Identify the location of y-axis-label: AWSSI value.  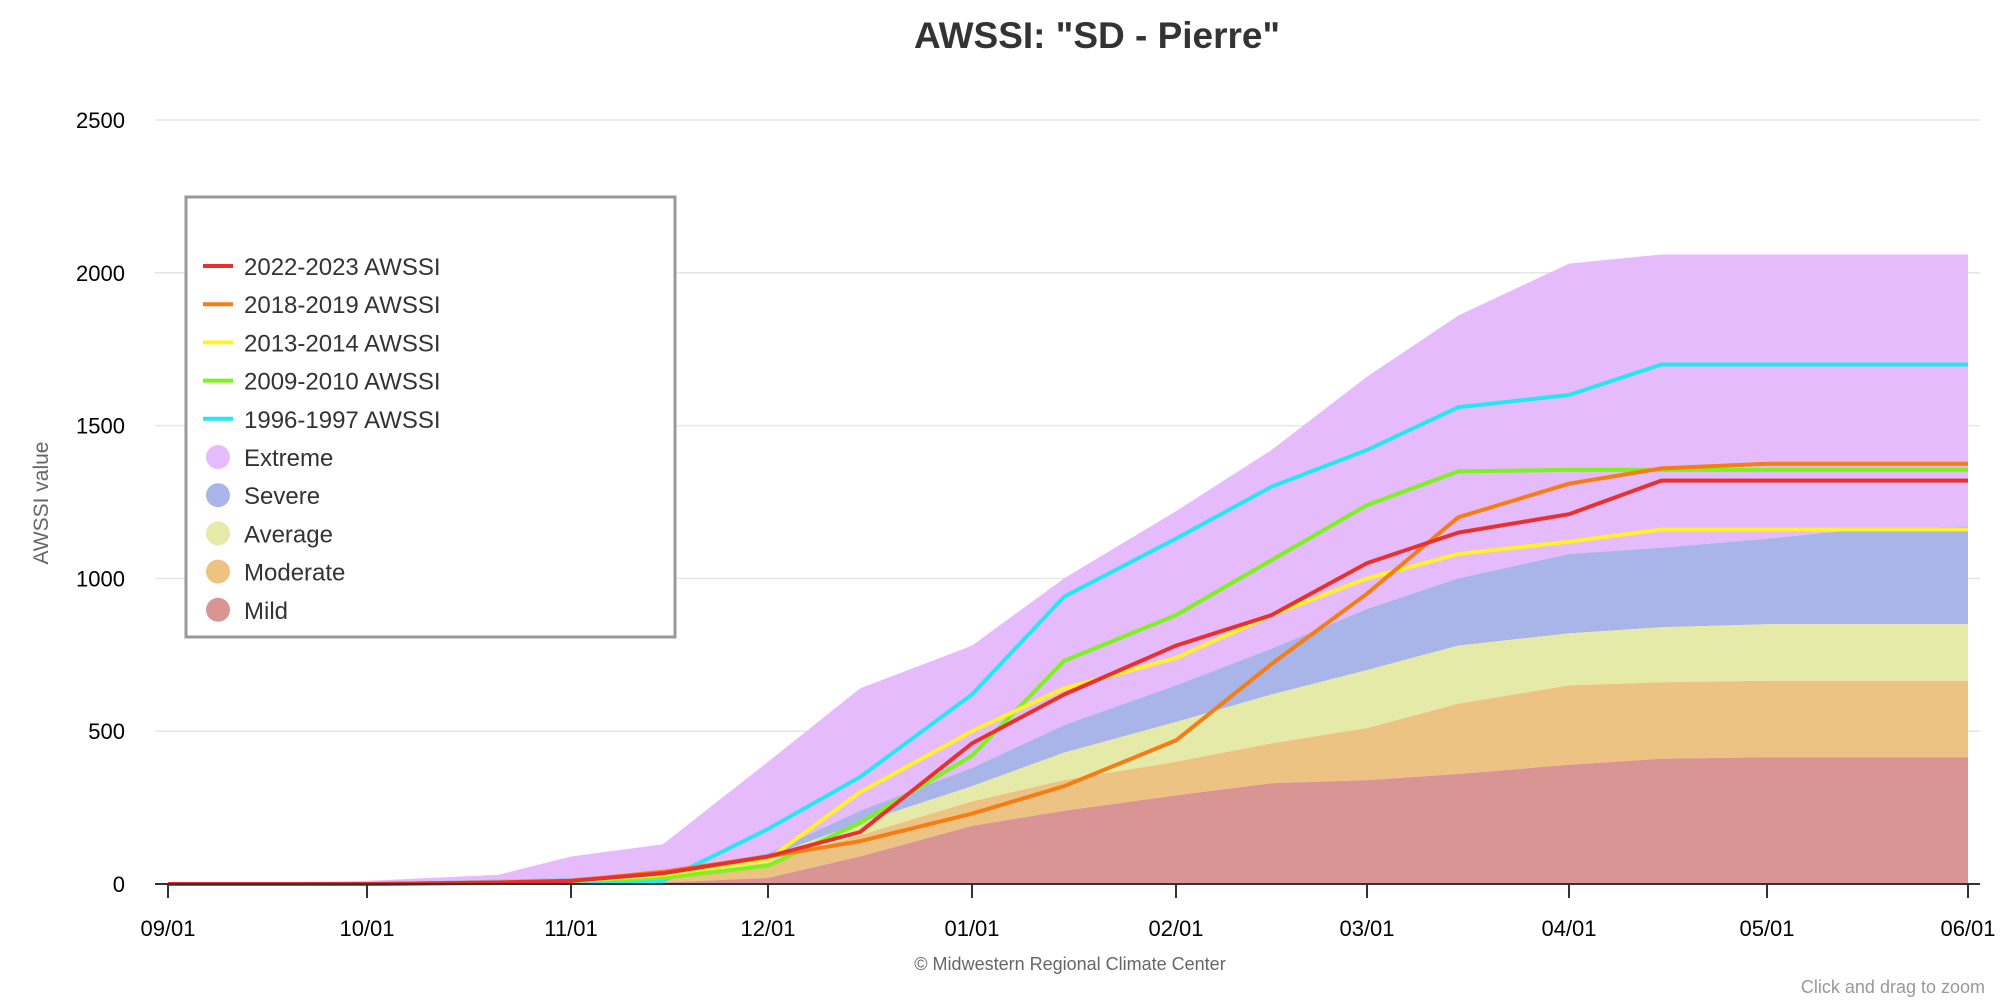
(41, 503).